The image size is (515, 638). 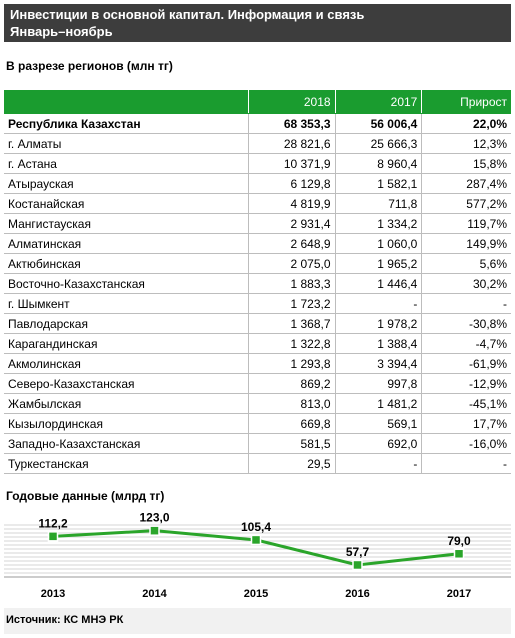 I want to click on table-row: г. Шымкент 1 723,2- -, so click(x=257, y=303).